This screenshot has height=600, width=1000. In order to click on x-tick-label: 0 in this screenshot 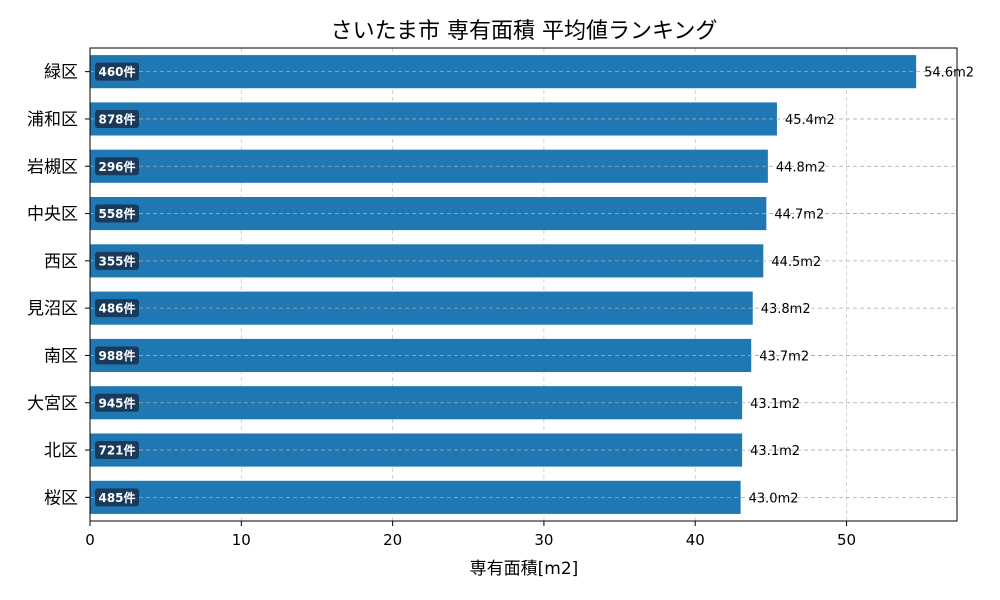, I will do `click(90, 540)`.